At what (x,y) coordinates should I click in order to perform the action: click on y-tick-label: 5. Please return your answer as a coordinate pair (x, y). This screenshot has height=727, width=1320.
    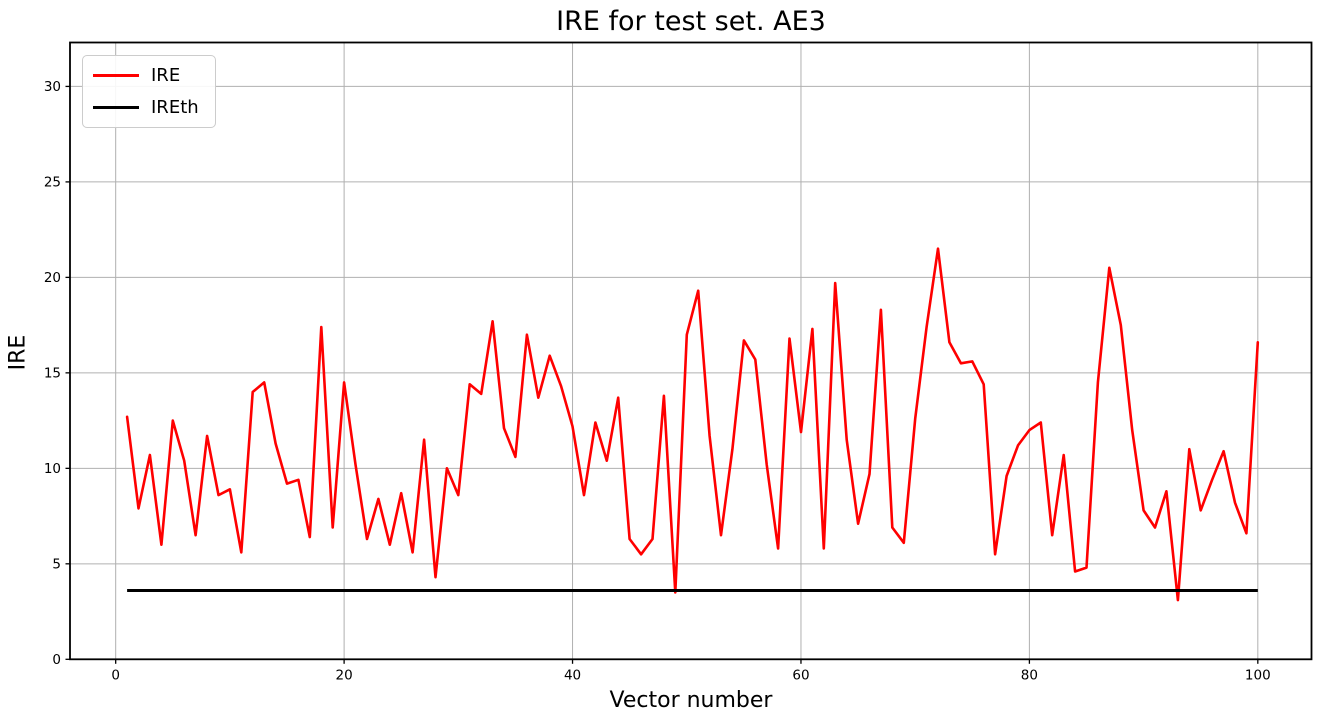
    Looking at the image, I should click on (56, 564).